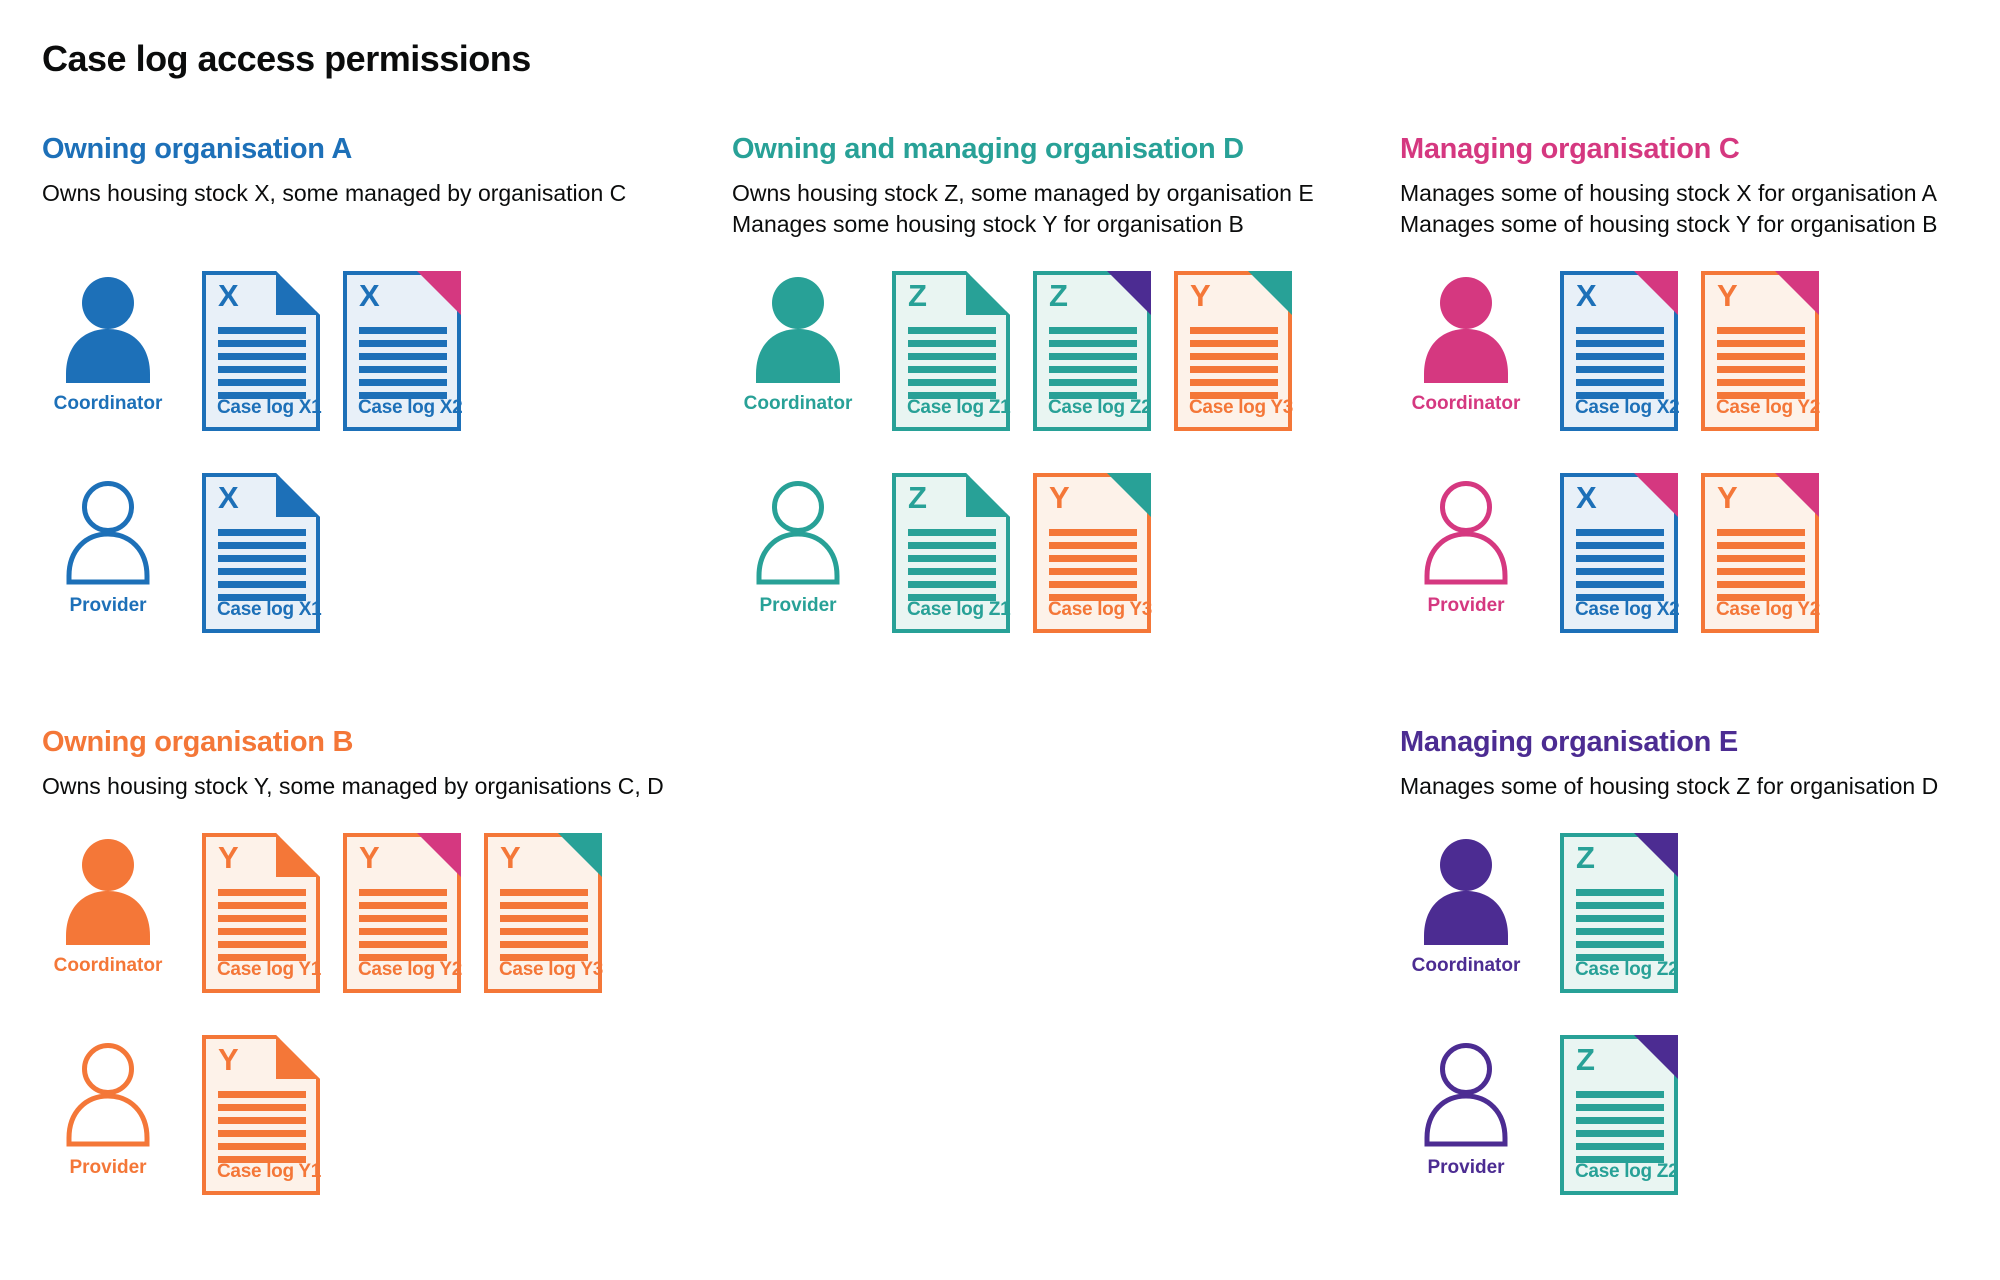  Describe the element at coordinates (286, 58) in the screenshot. I see `page-title: Case log access permissions` at that location.